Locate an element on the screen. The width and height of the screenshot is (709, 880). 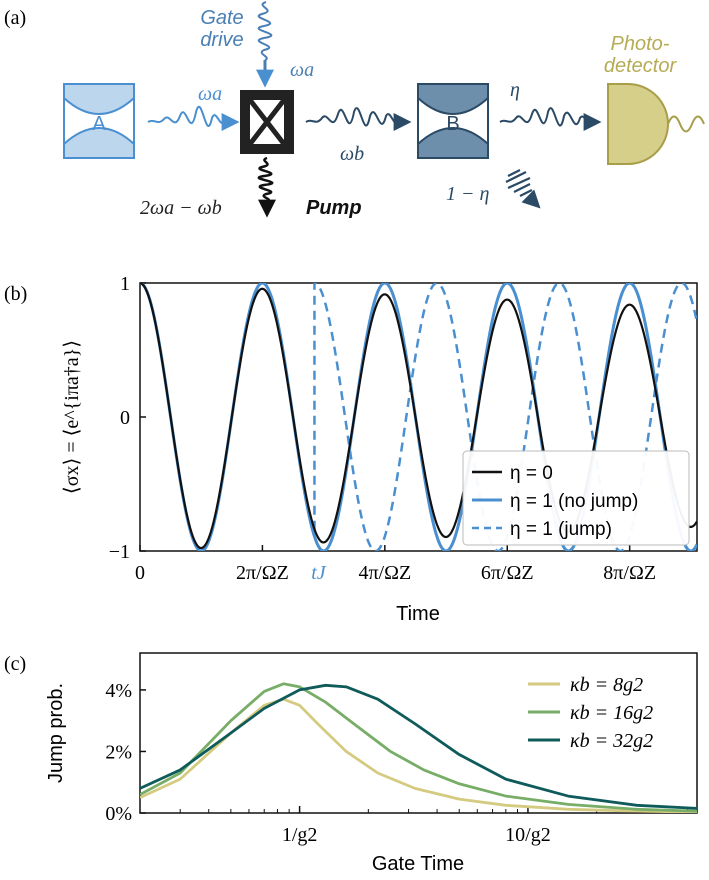
chart-b-xlabel: Time is located at coordinates (418, 614).